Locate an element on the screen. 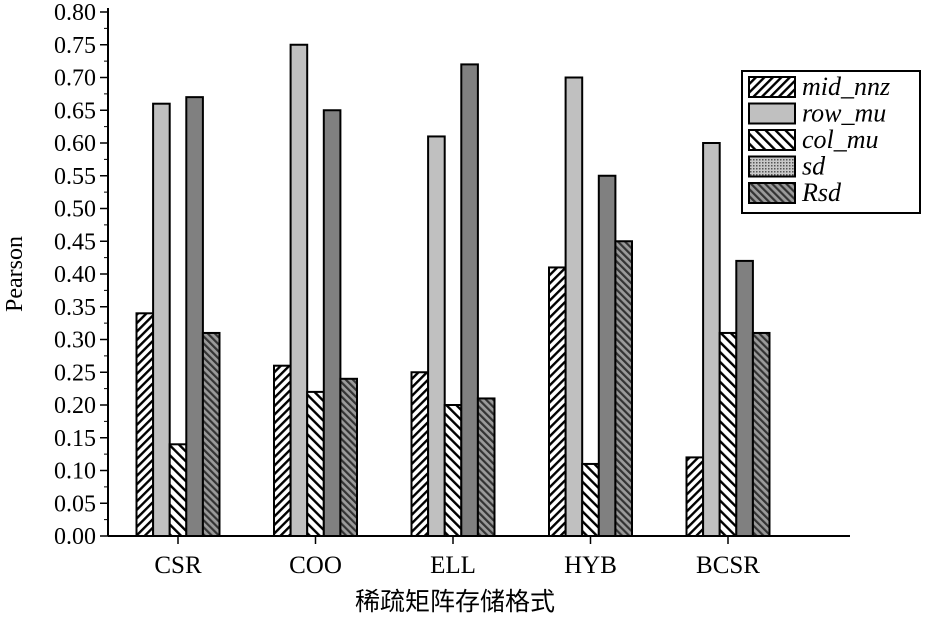  x-tick-label: COO is located at coordinates (315, 565).